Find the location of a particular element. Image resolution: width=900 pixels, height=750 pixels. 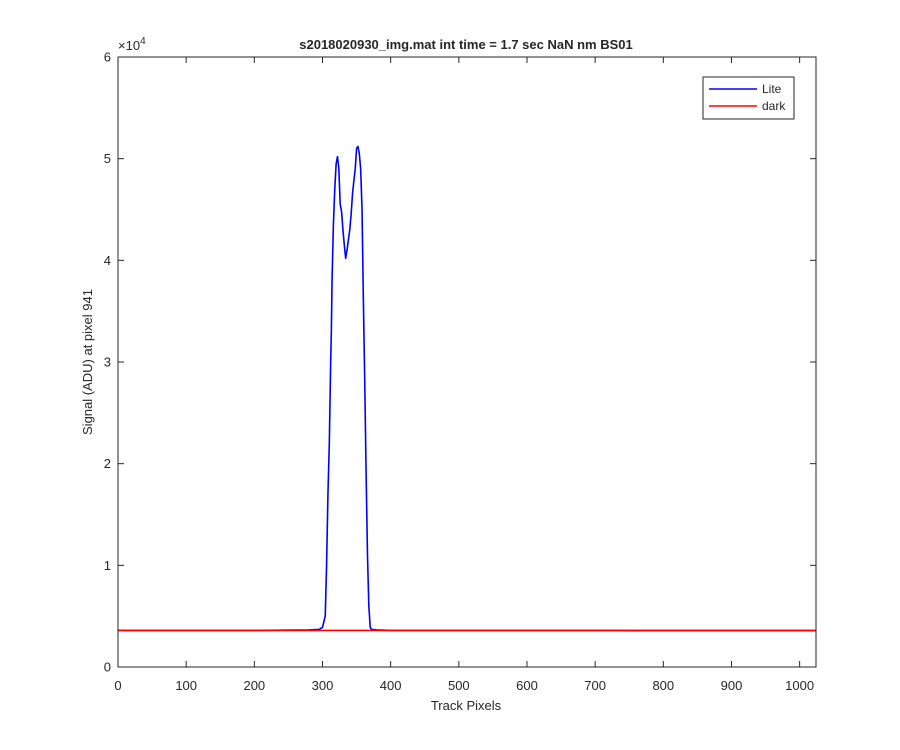

x-tick-label: 200 is located at coordinates (254, 685).